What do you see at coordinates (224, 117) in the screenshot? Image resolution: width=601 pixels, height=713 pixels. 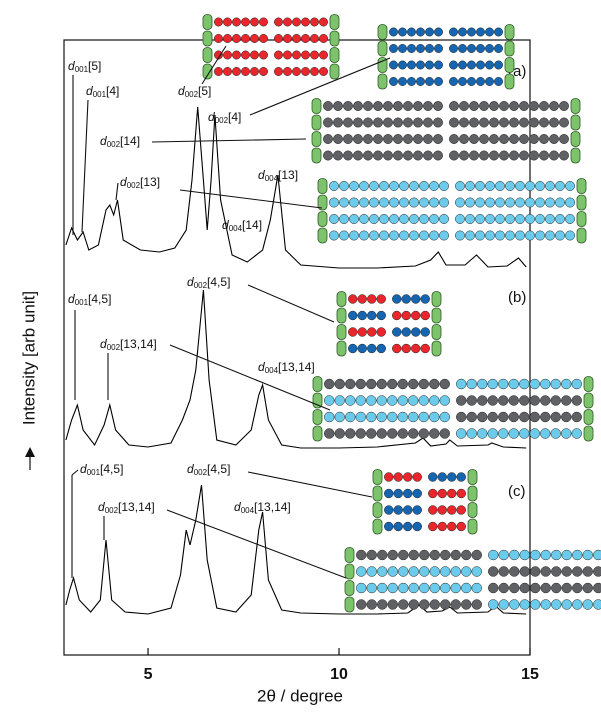 I see `peak-label: d002[4]` at bounding box center [224, 117].